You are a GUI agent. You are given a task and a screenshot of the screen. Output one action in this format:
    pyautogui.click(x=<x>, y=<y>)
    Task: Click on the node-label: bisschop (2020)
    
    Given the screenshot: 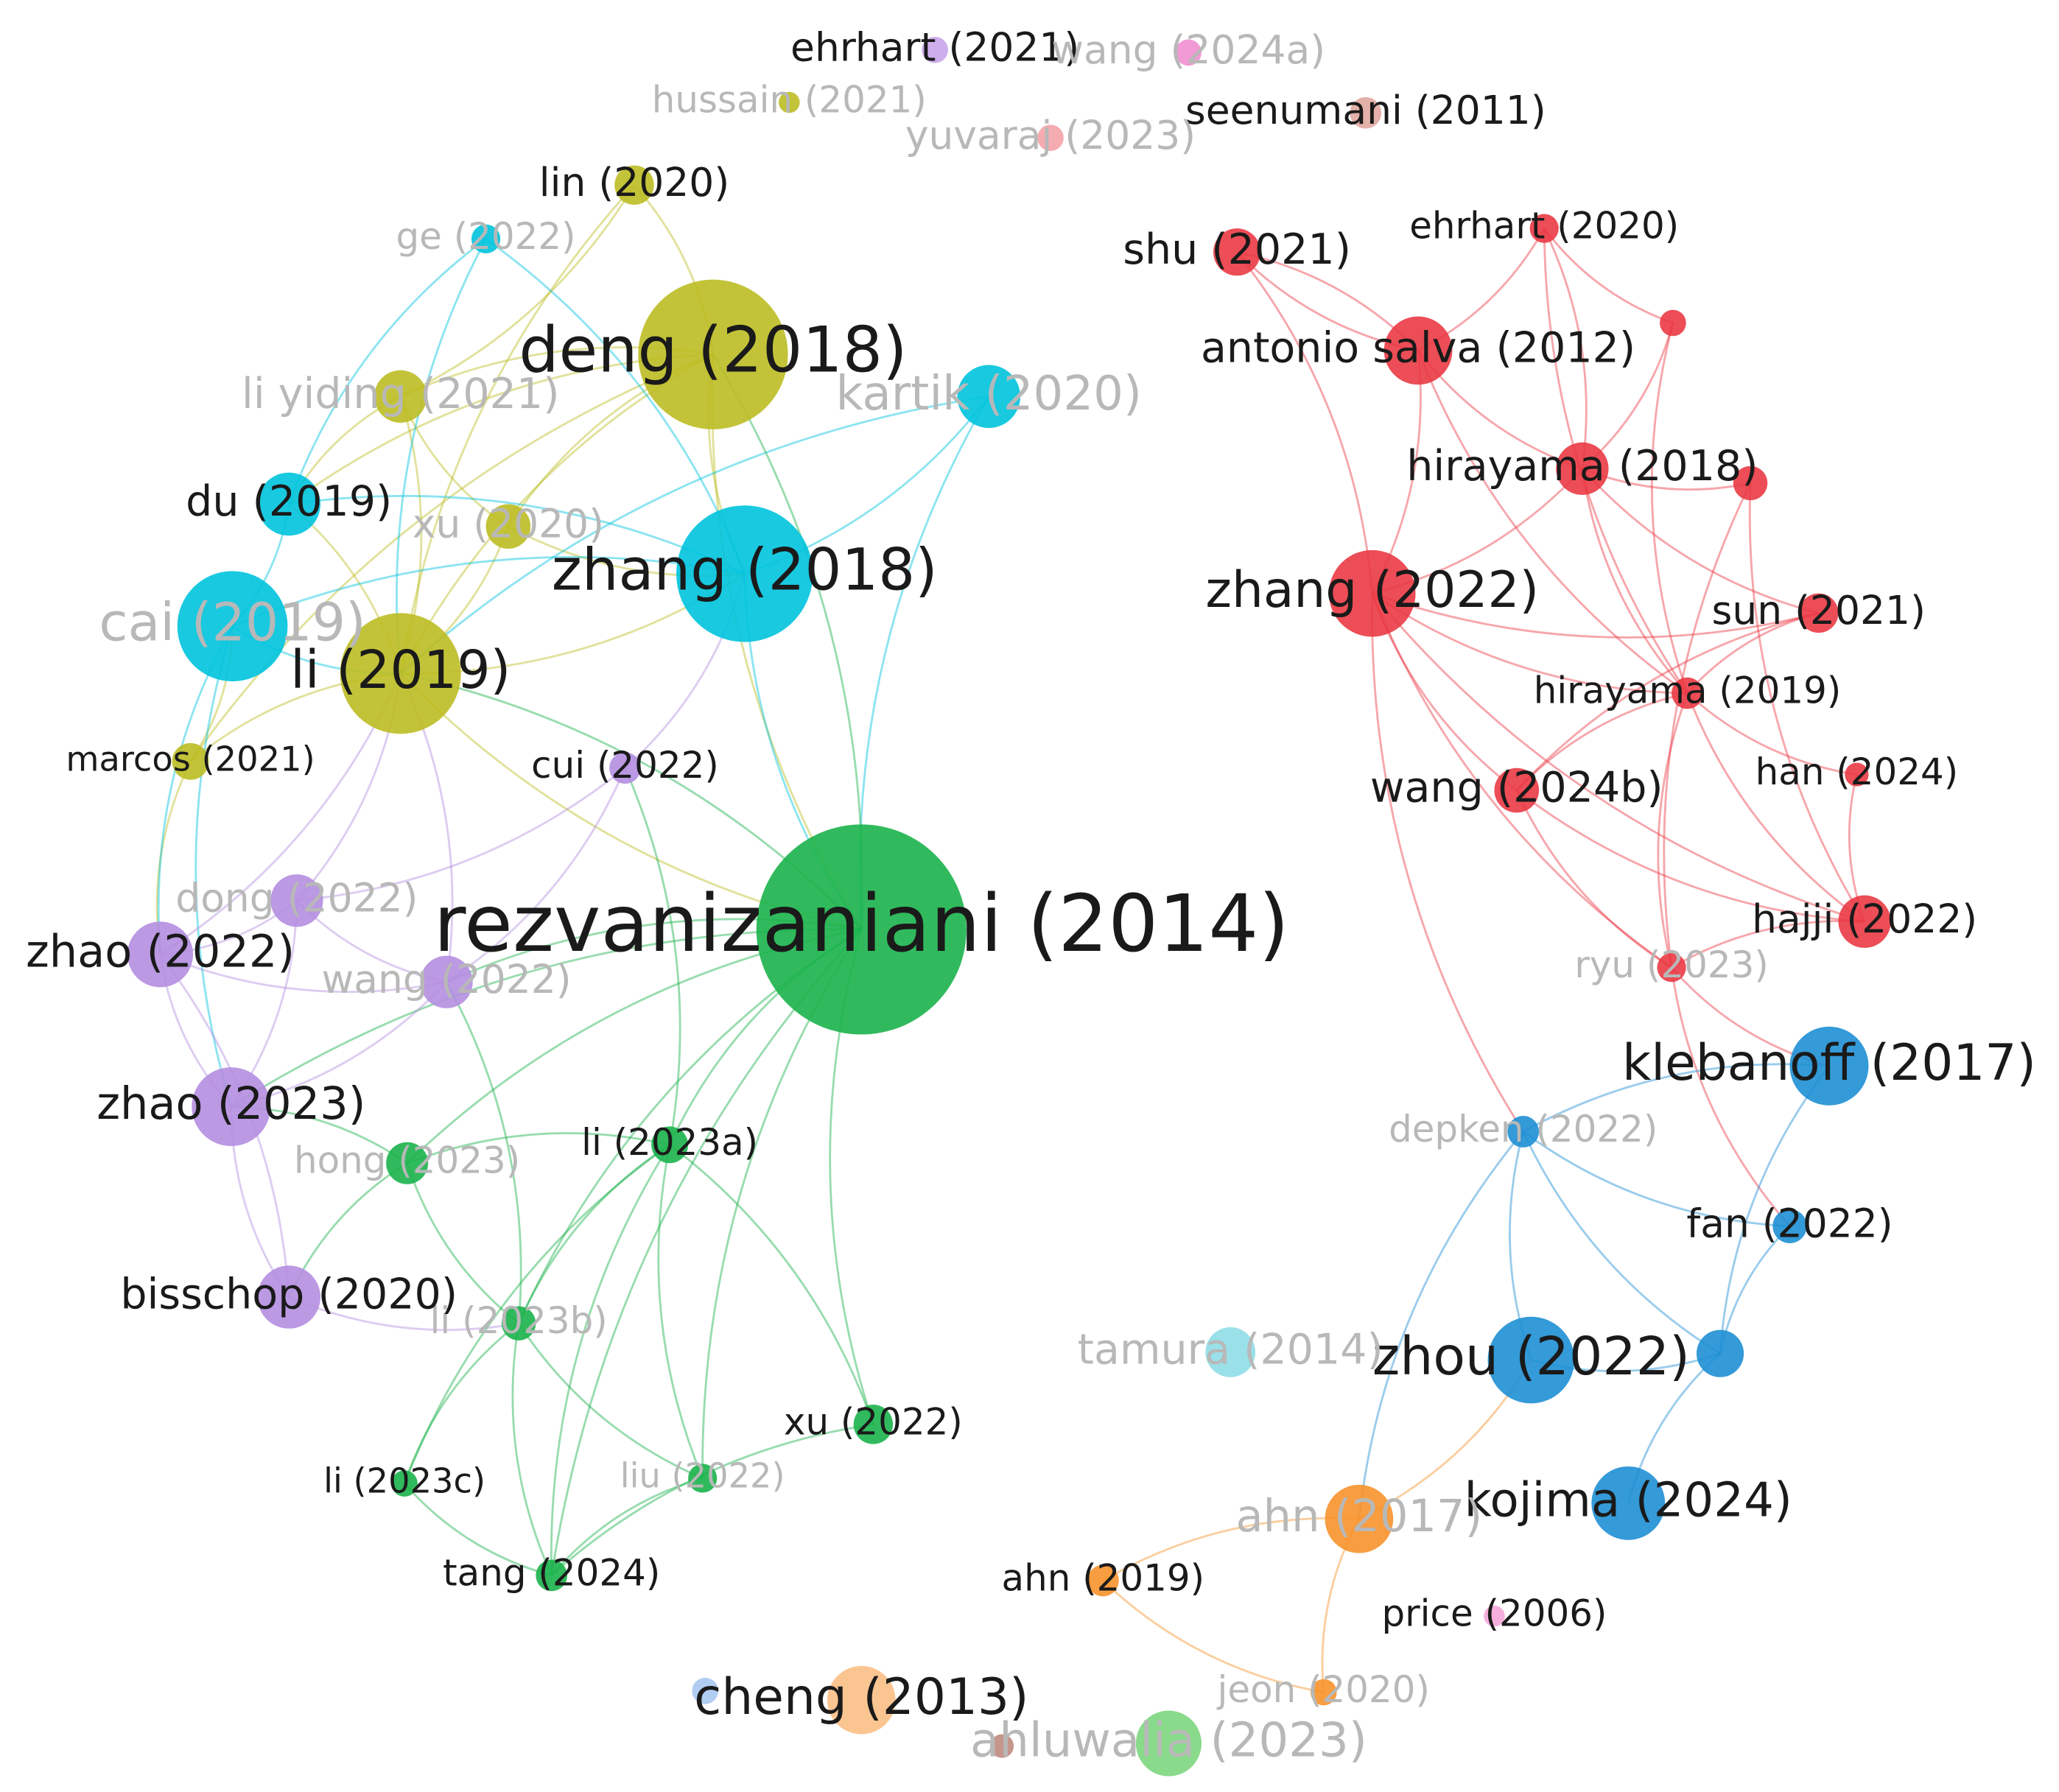 What is the action you would take?
    pyautogui.click(x=288, y=1295)
    